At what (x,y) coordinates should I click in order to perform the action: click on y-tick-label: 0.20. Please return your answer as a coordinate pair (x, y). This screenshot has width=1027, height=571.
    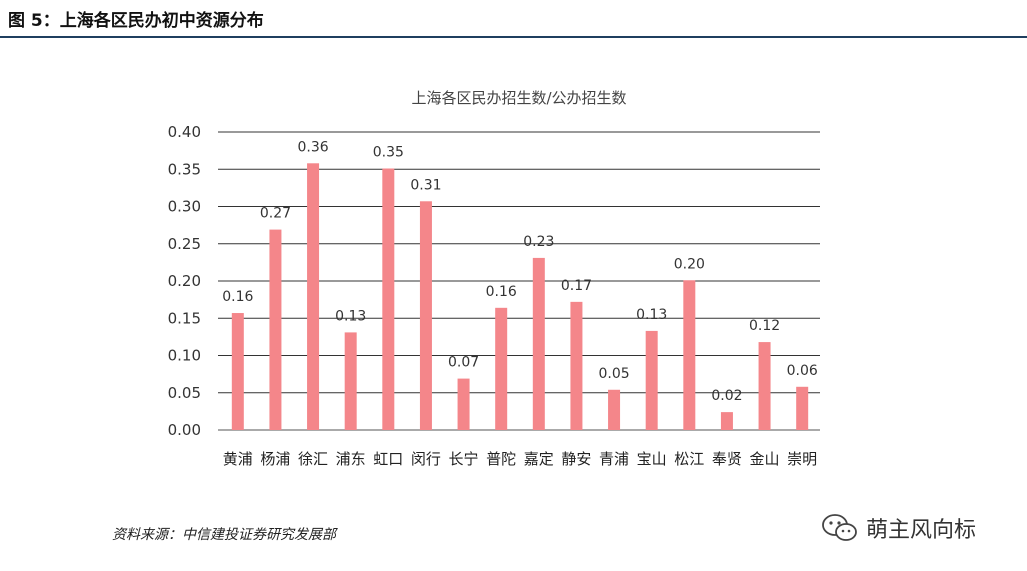
    Looking at the image, I should click on (184, 281).